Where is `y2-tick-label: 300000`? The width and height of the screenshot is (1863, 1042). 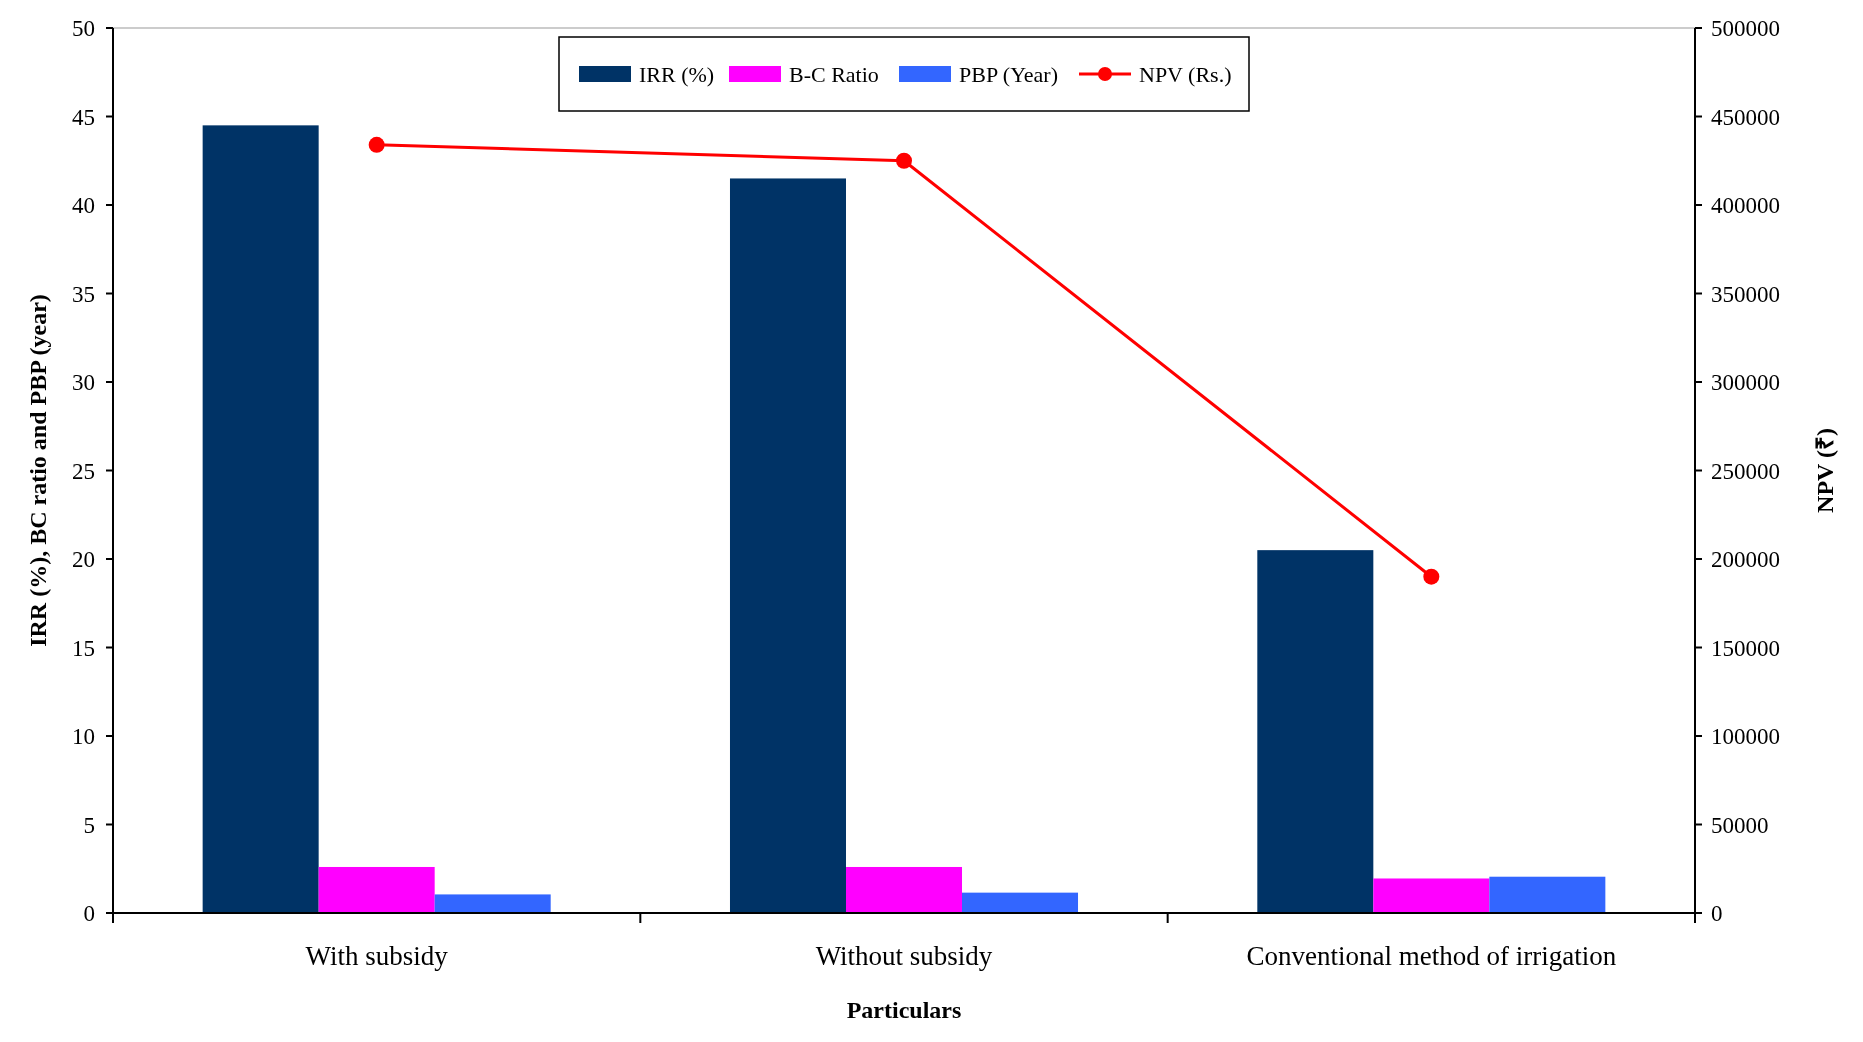 y2-tick-label: 300000 is located at coordinates (1745, 383).